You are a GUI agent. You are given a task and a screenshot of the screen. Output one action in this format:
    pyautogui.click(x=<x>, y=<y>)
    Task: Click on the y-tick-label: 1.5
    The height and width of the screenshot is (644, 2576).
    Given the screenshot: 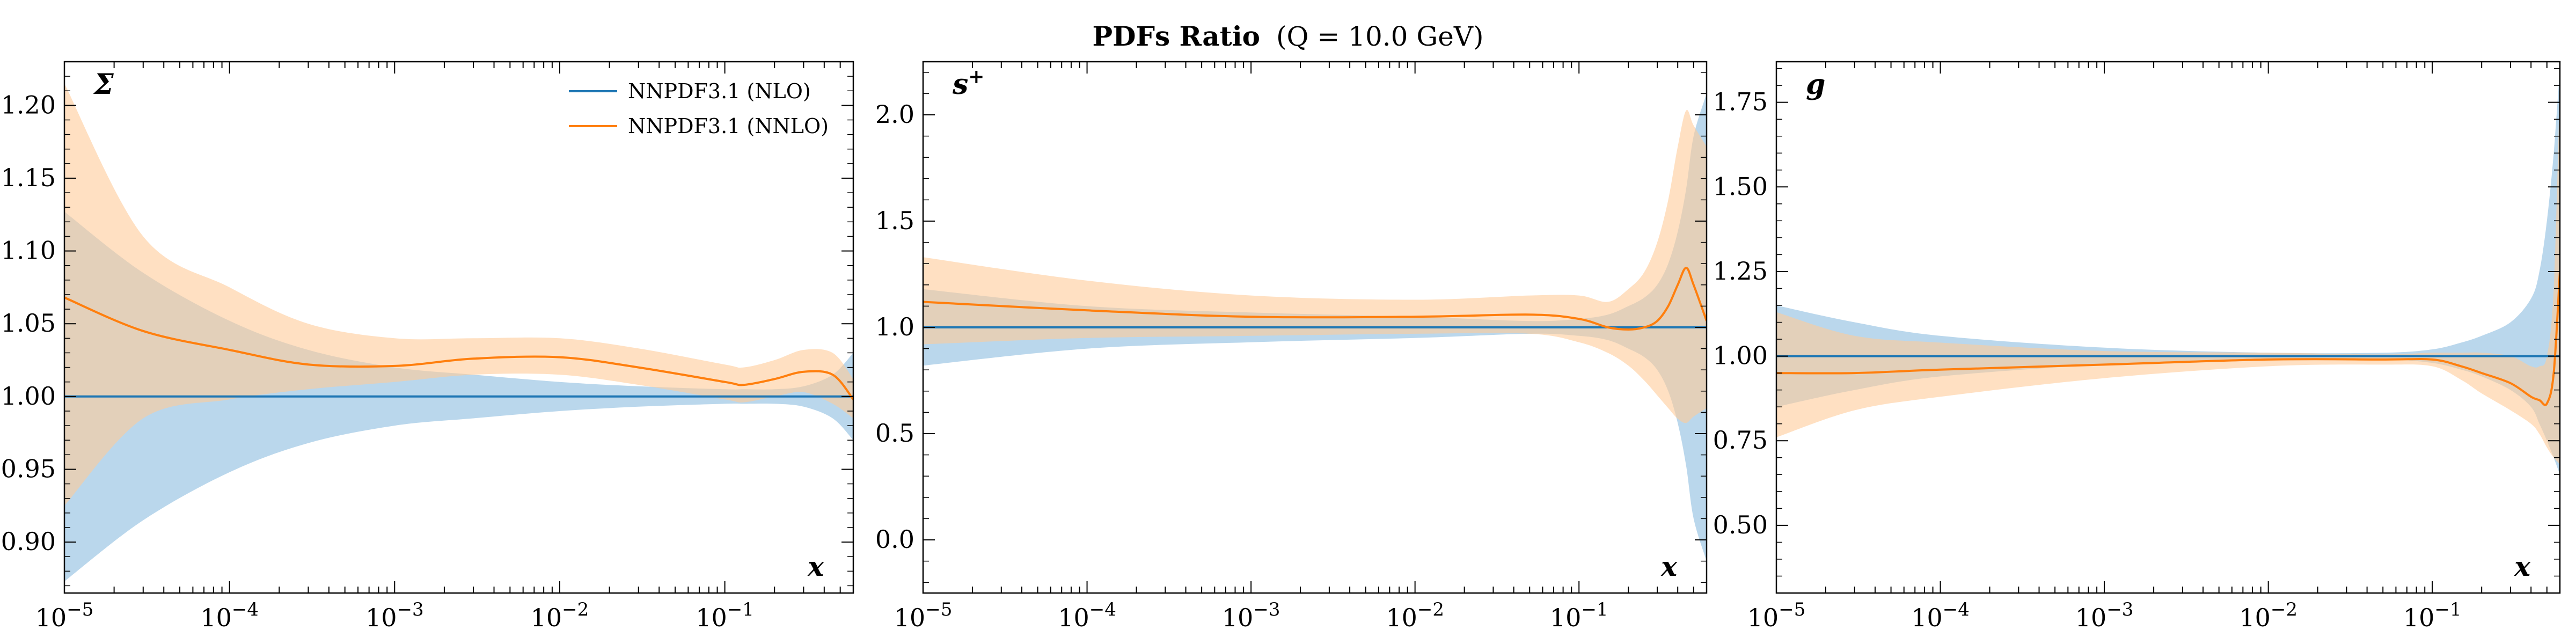 What is the action you would take?
    pyautogui.click(x=894, y=220)
    